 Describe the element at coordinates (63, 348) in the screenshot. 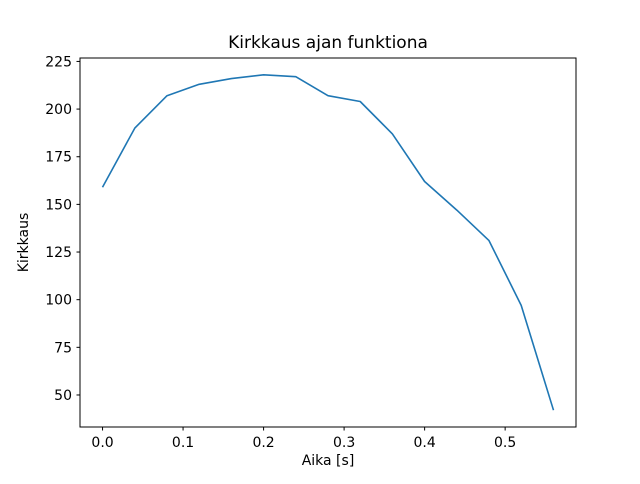

I see `y-axis-tick-label: 75` at that location.